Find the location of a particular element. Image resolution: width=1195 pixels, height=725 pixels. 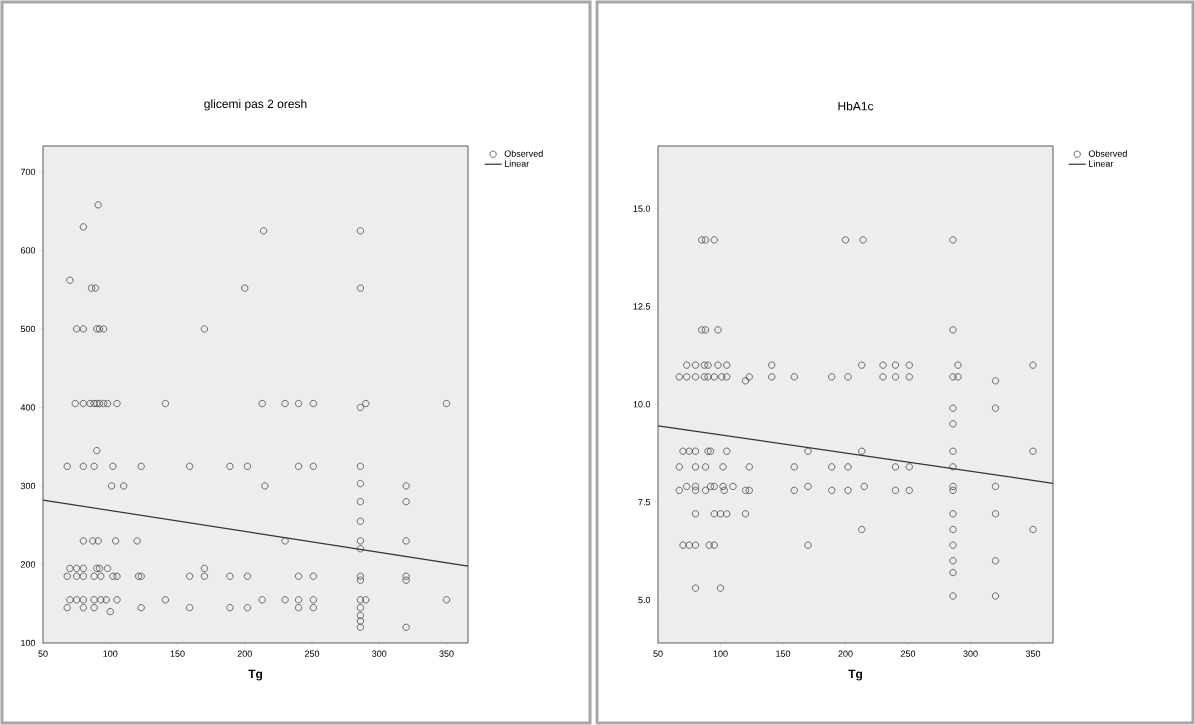

y-tick-label: 10.0 is located at coordinates (642, 404).